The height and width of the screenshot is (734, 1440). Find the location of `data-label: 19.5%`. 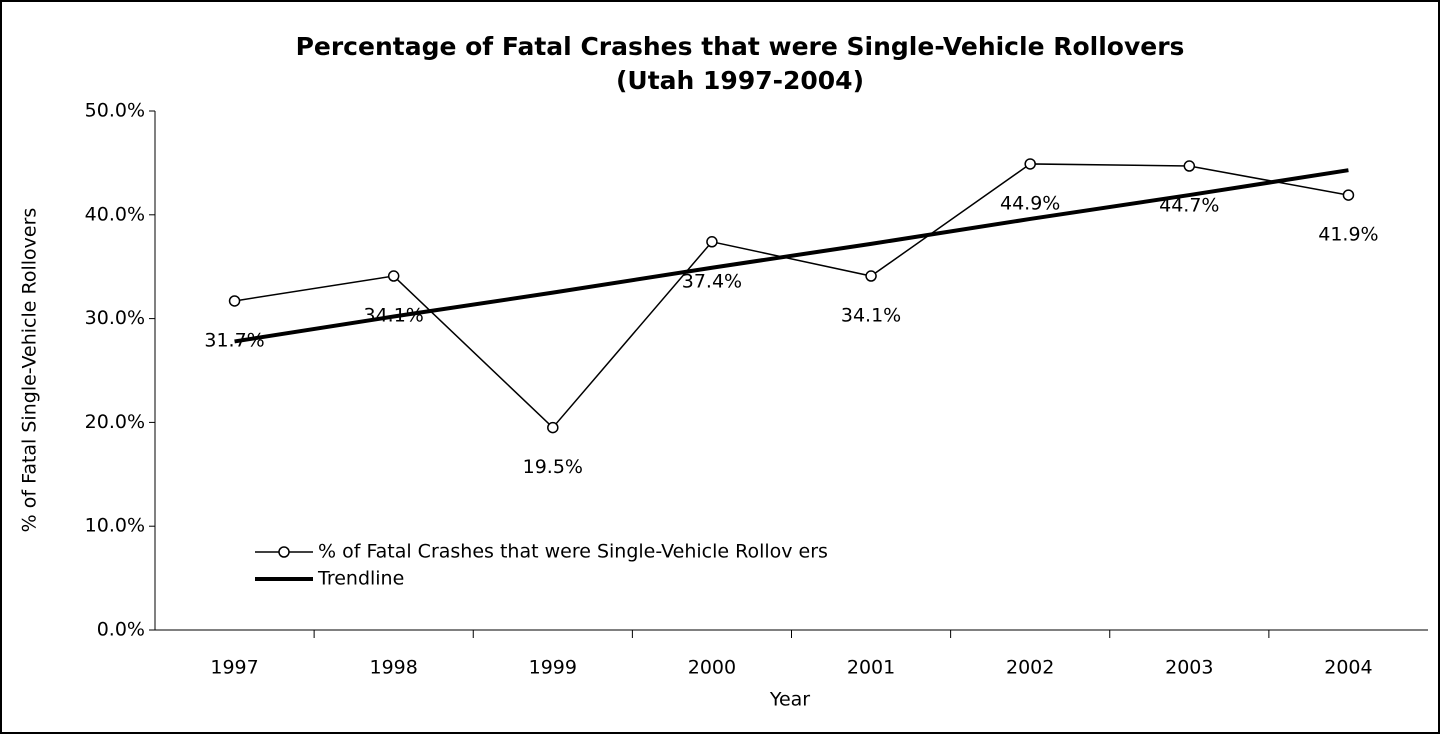

data-label: 19.5% is located at coordinates (553, 467).